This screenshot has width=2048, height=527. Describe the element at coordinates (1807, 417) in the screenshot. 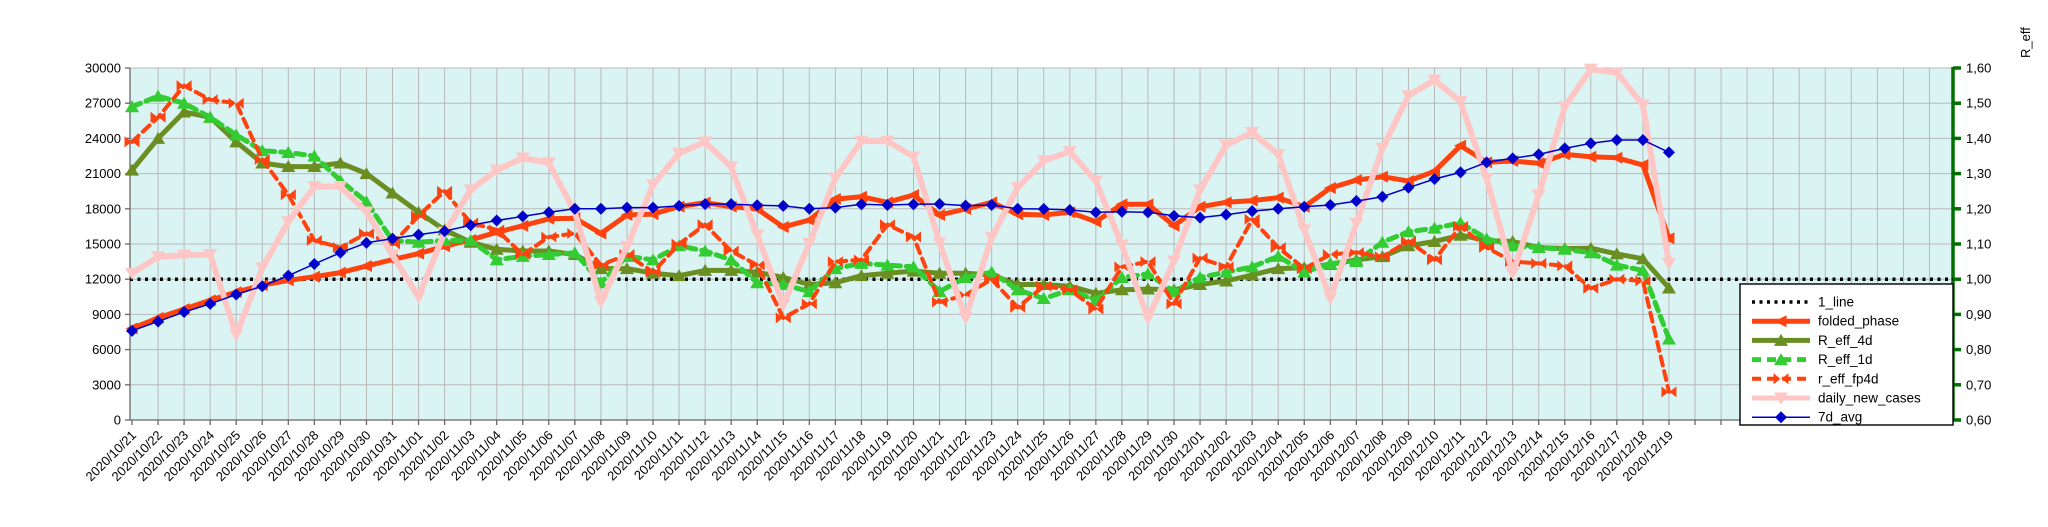

I see `legend-item-7d_avg: 7d_avg` at that location.